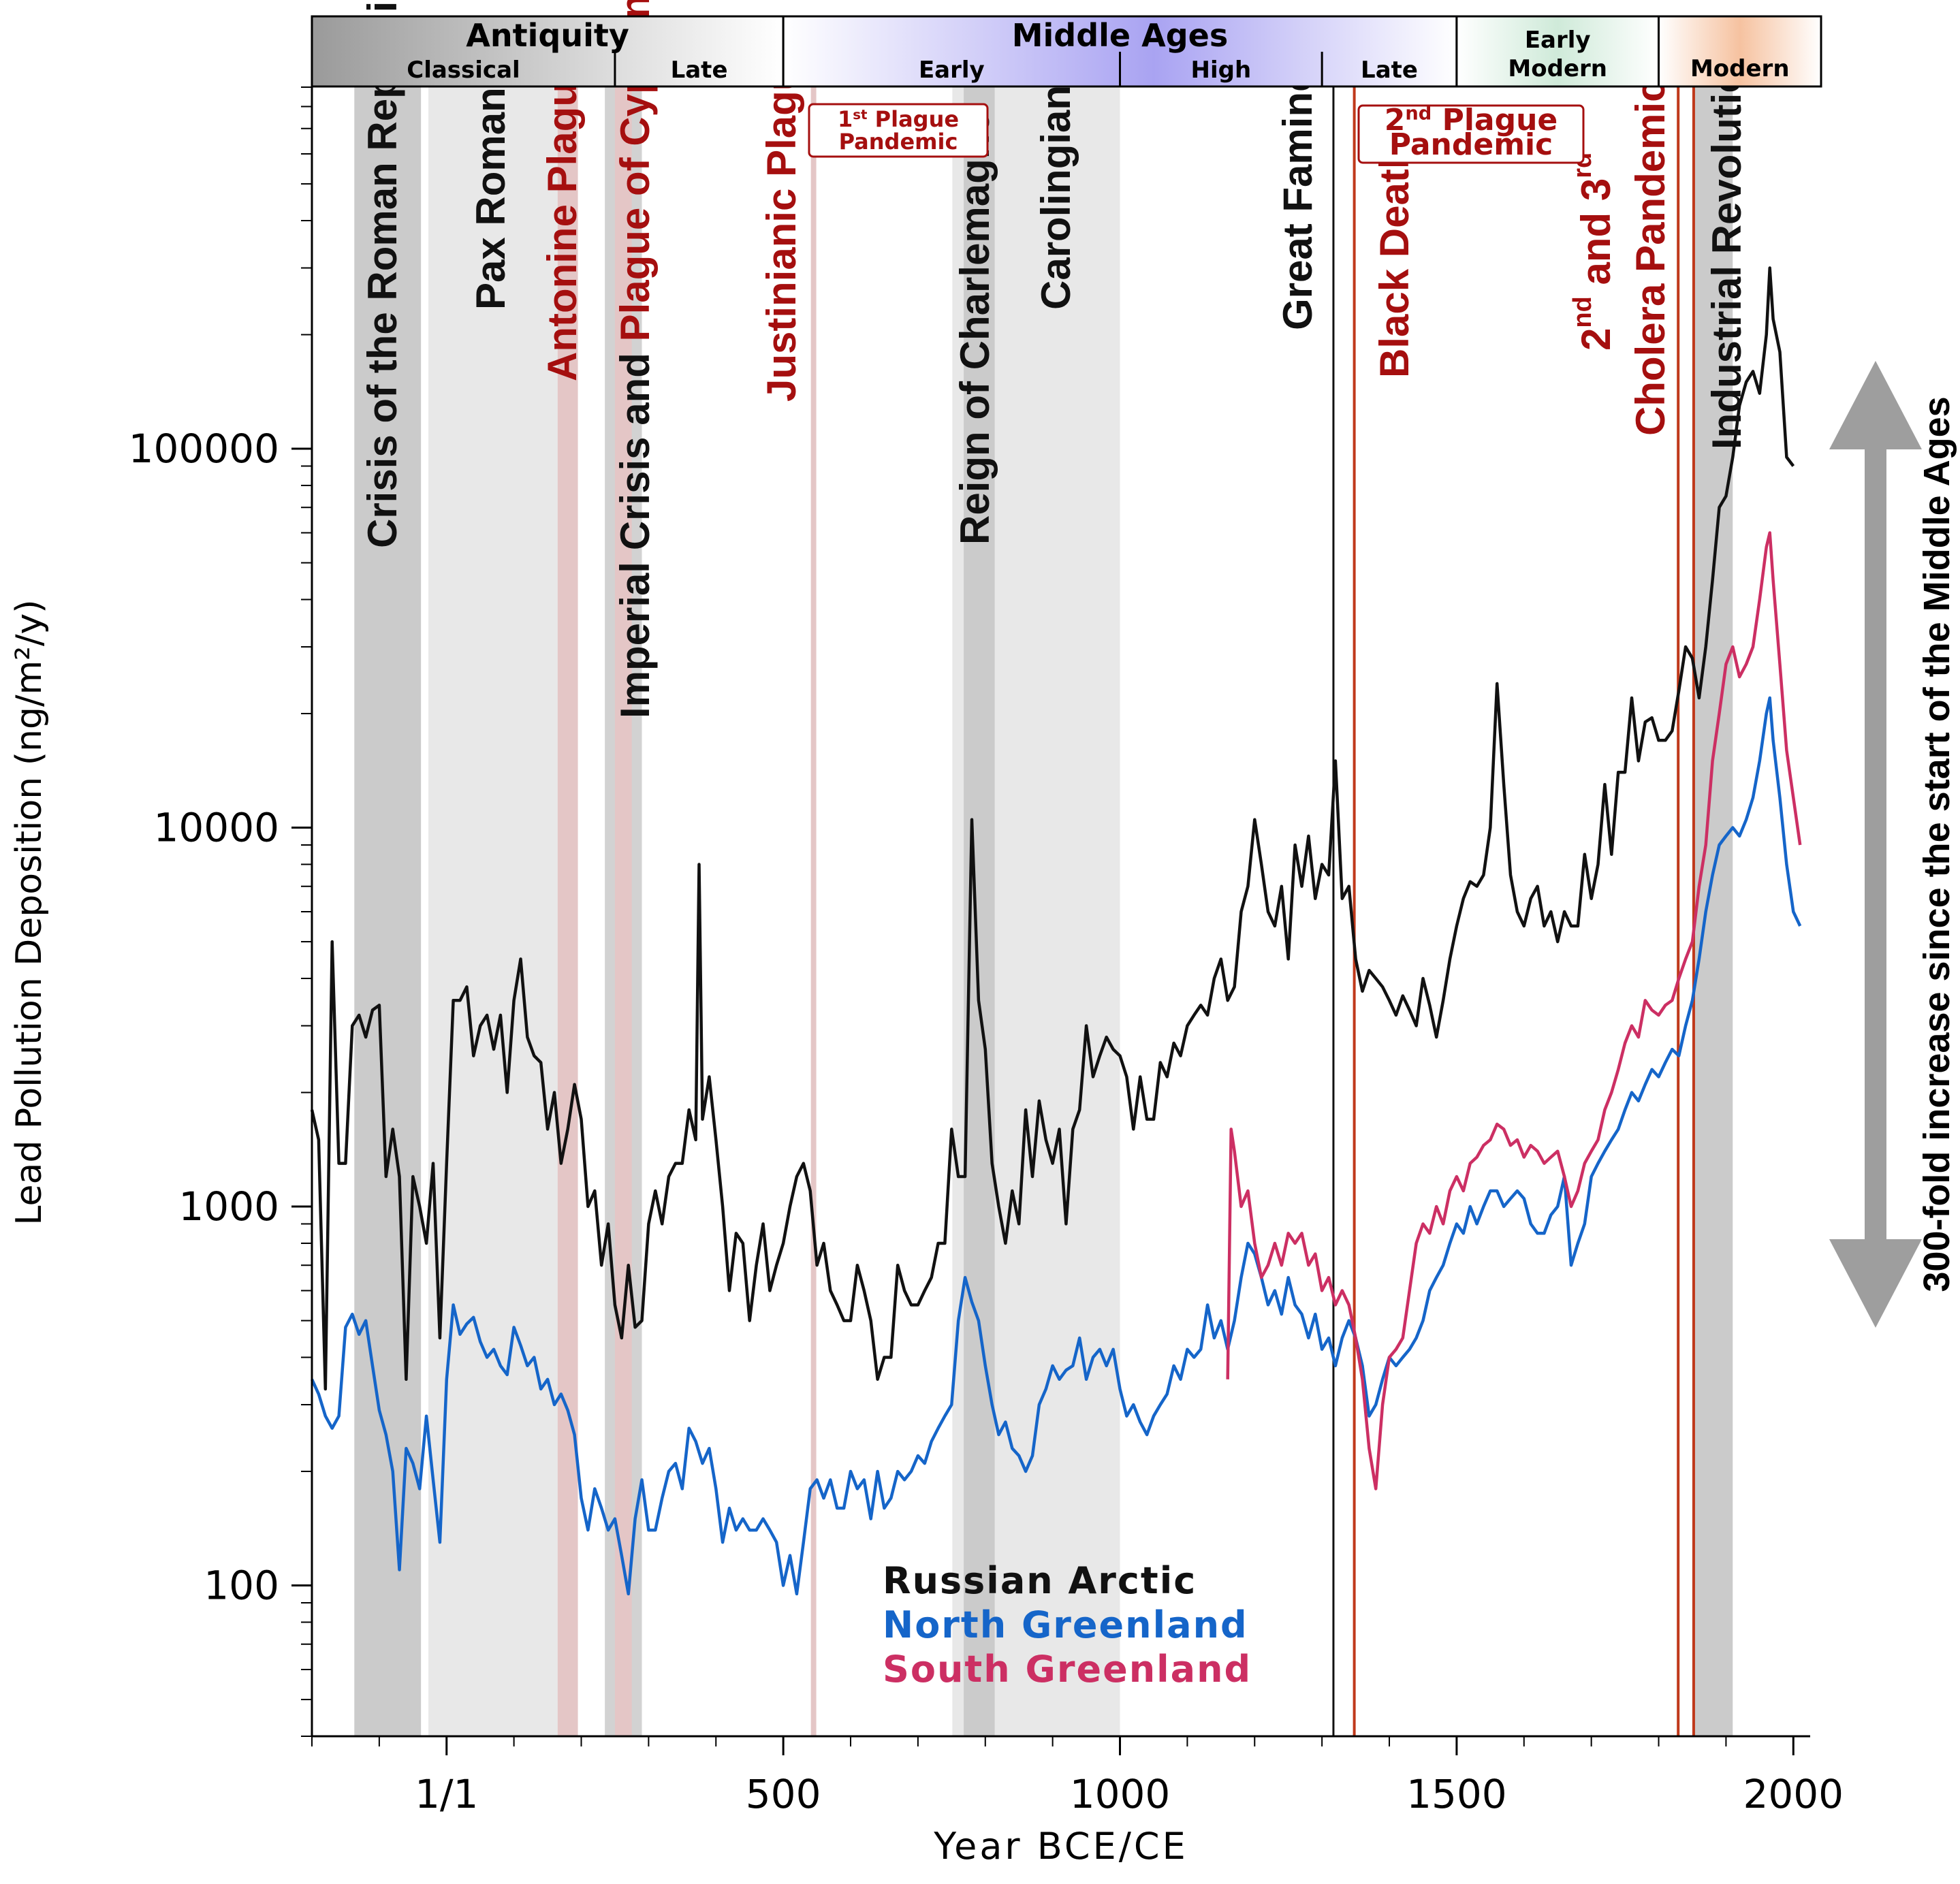 The height and width of the screenshot is (1884, 1960). What do you see at coordinates (635, 530) in the screenshot?
I see `label-imperial-crisis-and: Imperial Crisis and` at bounding box center [635, 530].